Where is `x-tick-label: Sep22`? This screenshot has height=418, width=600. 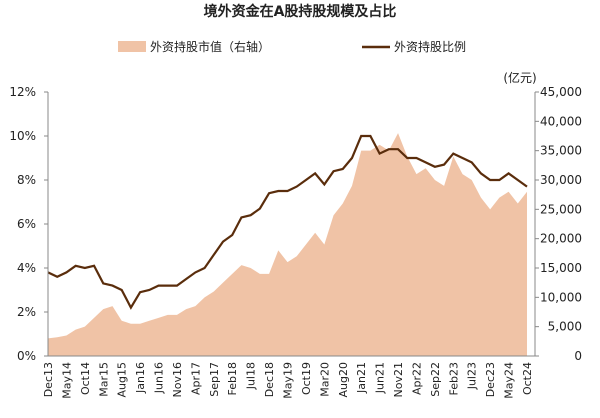
x-tick-label: Sep22 is located at coordinates (435, 379).